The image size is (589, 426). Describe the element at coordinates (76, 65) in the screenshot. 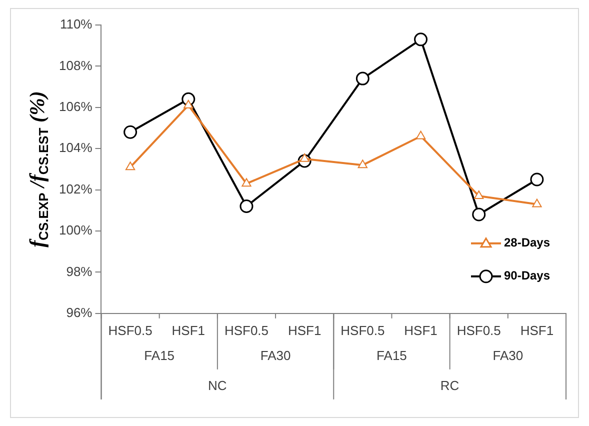

I see `y-tick-label: 108%` at that location.